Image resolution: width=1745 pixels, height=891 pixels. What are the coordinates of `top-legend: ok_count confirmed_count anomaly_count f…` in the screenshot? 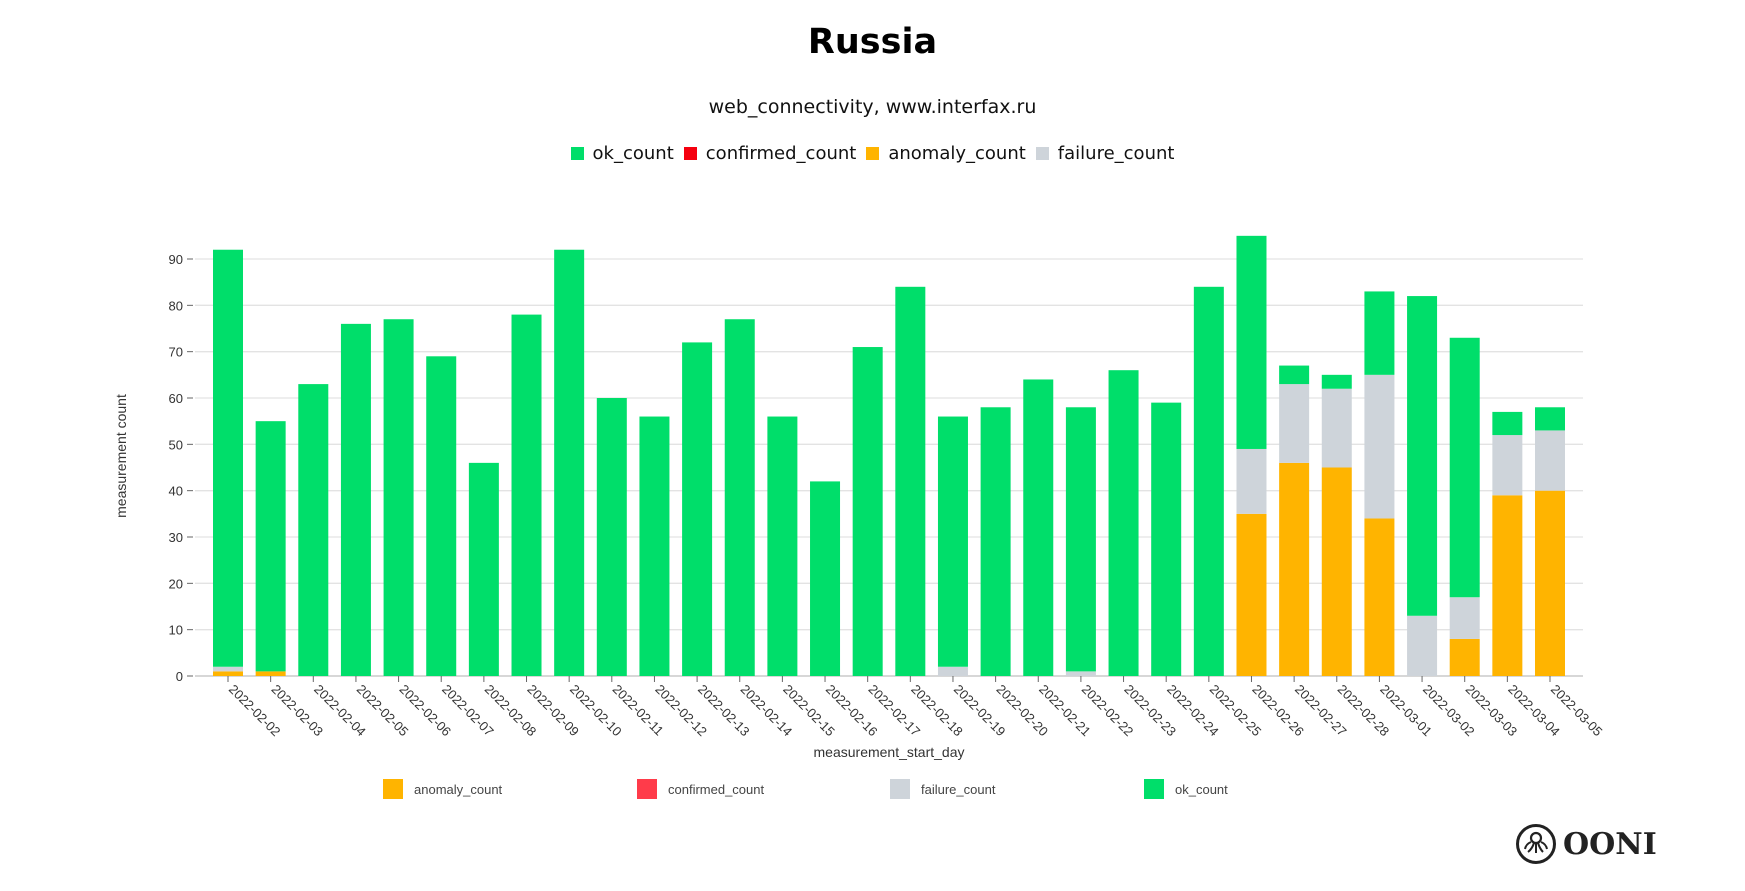 It's located at (872, 153).